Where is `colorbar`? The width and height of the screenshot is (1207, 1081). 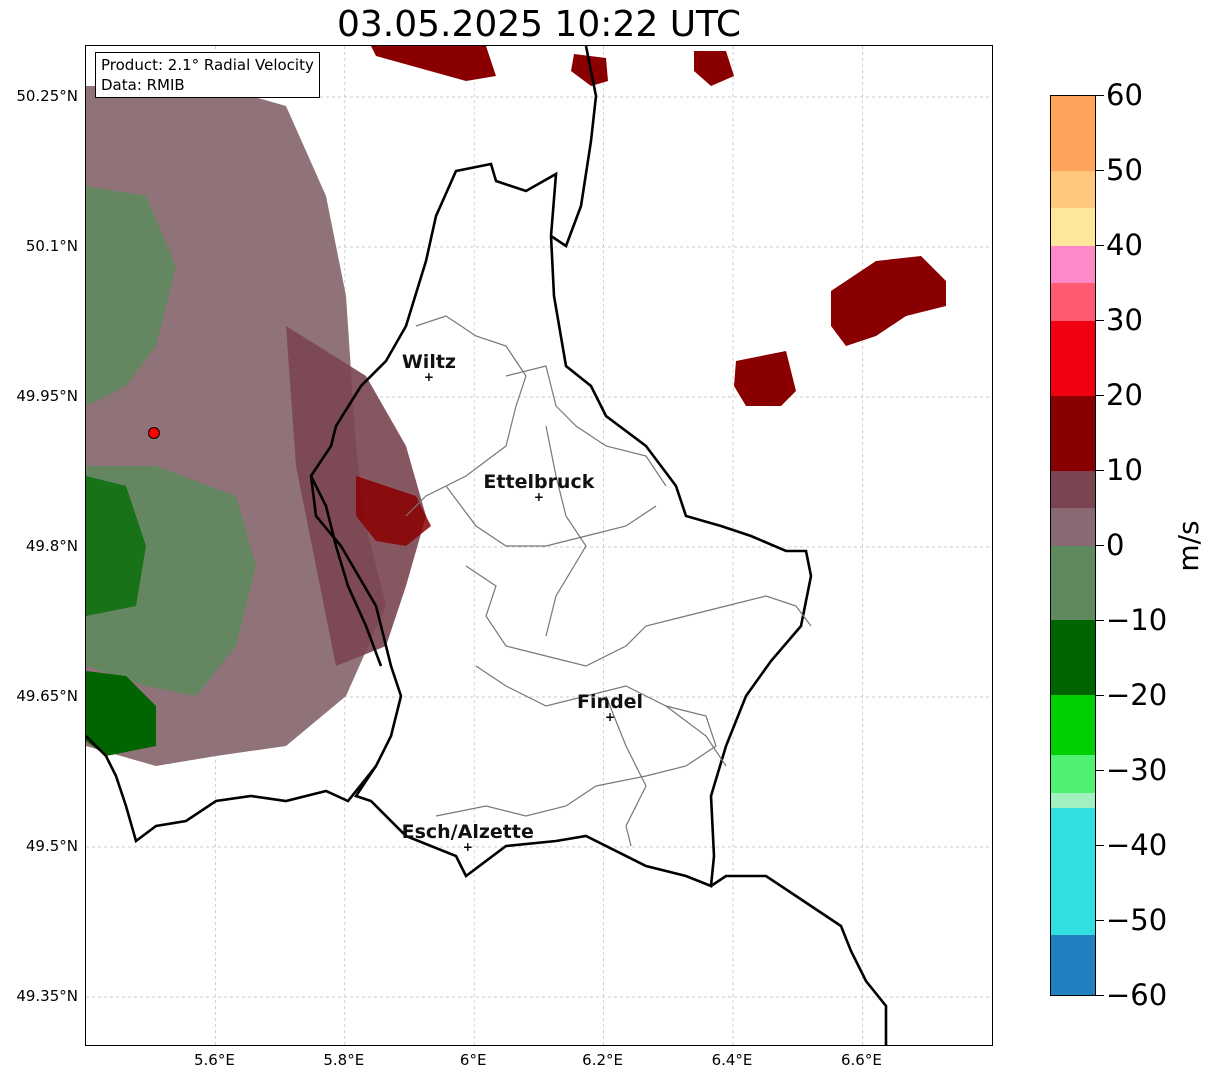
colorbar is located at coordinates (1073, 545).